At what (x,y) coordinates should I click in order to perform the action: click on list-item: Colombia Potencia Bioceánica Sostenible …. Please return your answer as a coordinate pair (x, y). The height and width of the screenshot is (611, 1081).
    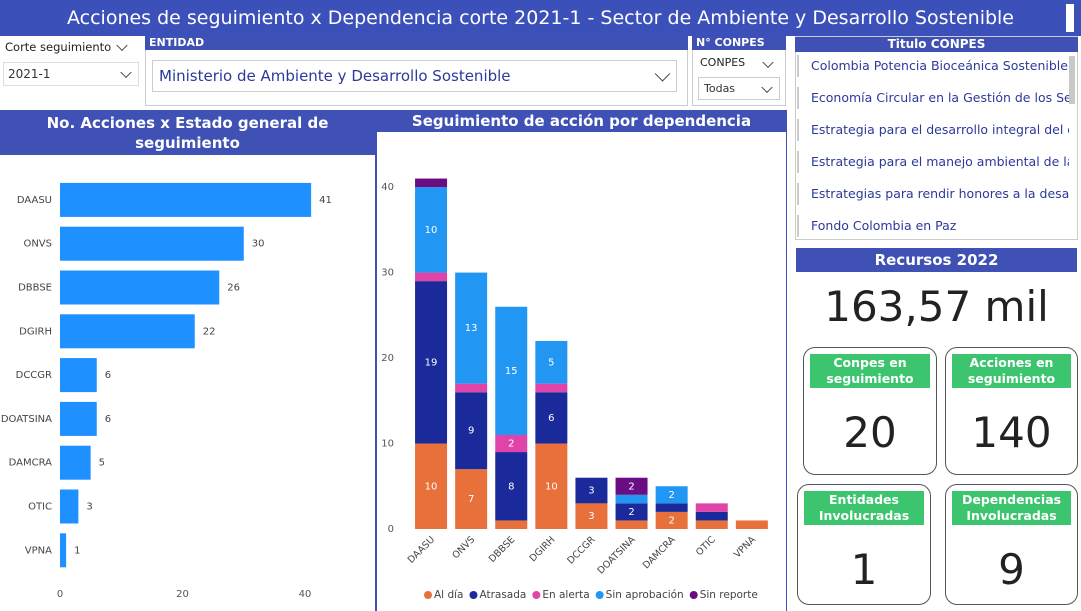
    Looking at the image, I should click on (933, 66).